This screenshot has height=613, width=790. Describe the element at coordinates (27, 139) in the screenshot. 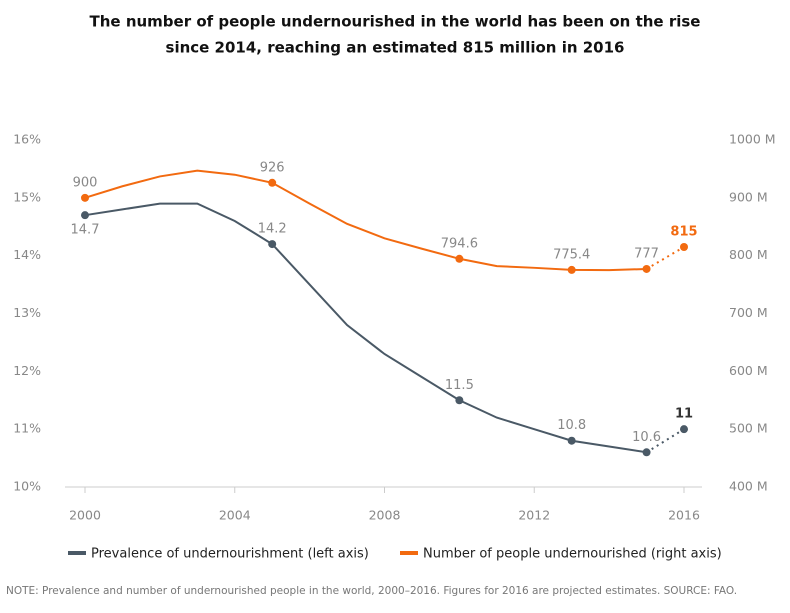

I see `y-tick-label: 16%` at that location.